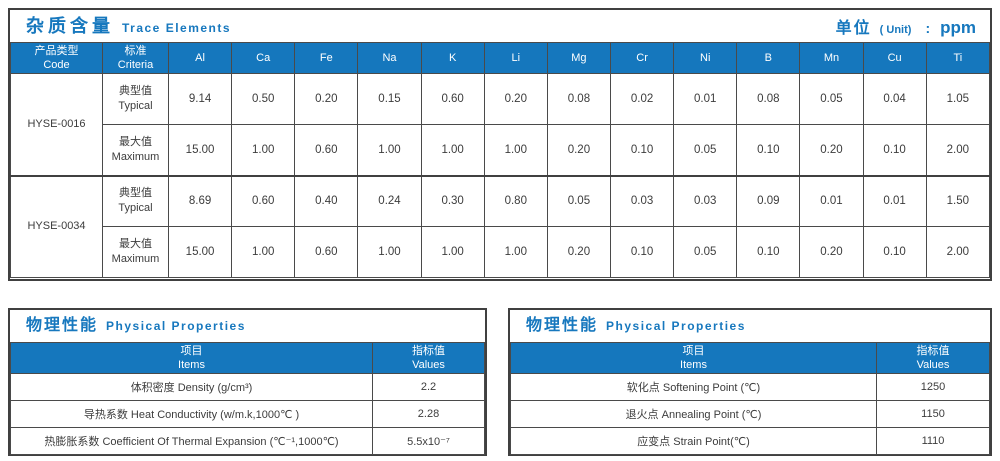 The image size is (1000, 461). Describe the element at coordinates (958, 252) in the screenshot. I see `value-cell: 2.00` at that location.